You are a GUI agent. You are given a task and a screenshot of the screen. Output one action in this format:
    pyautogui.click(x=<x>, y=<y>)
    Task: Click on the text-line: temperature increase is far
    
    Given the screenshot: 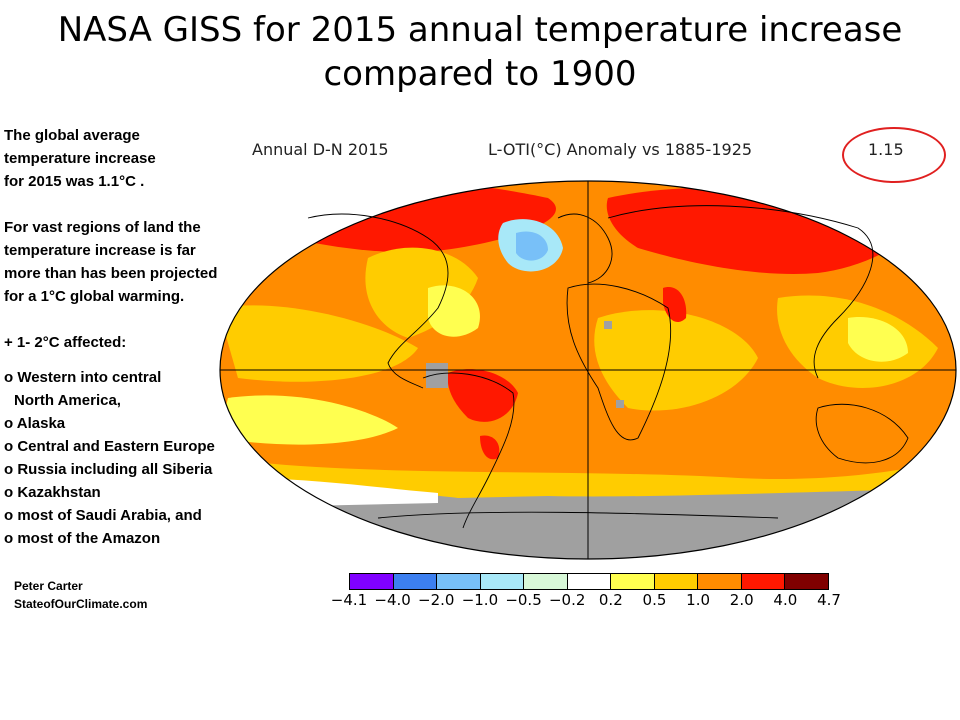 What is the action you would take?
    pyautogui.click(x=100, y=250)
    